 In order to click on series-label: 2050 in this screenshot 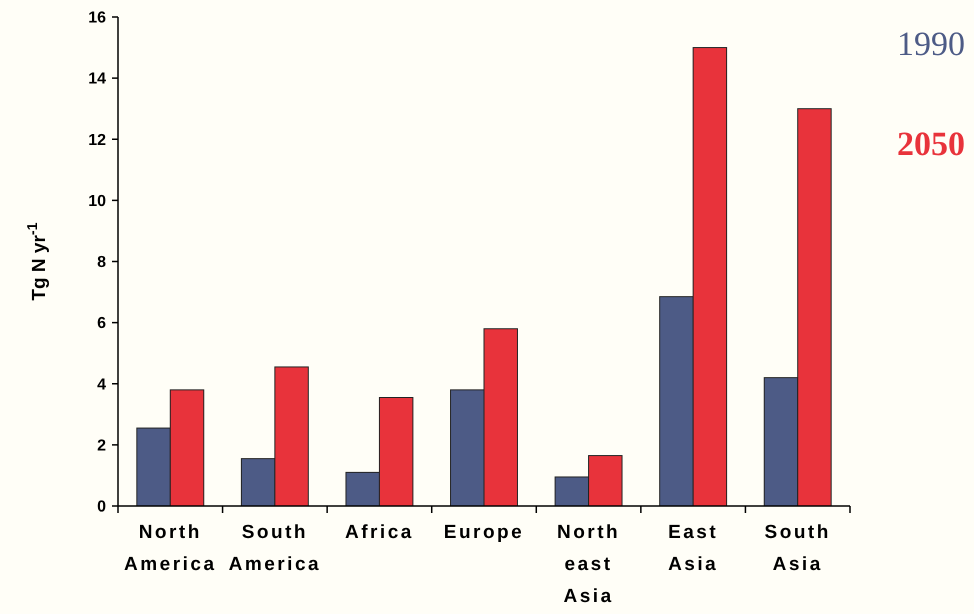, I will do `click(931, 144)`.